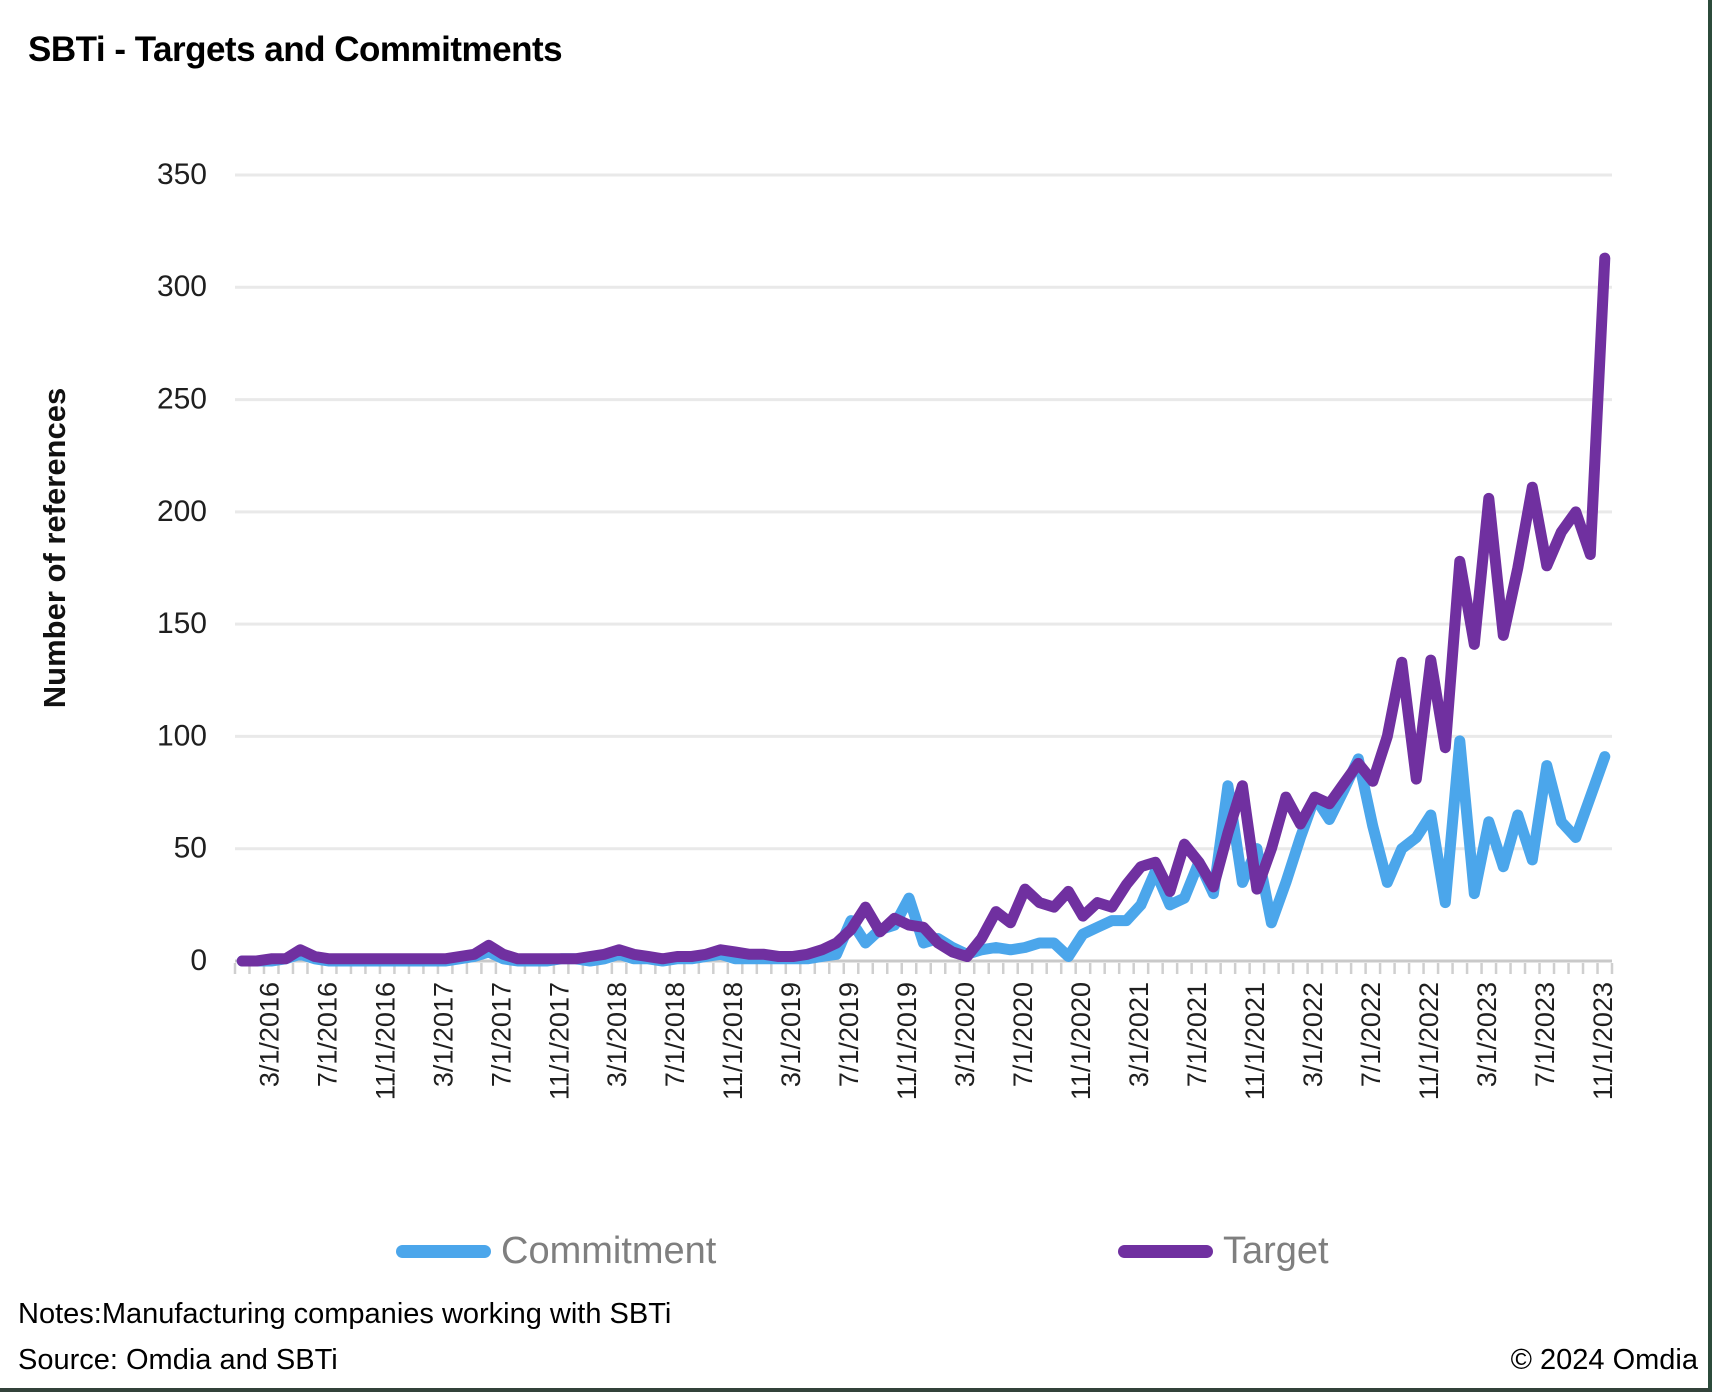 This screenshot has height=1392, width=1712. Describe the element at coordinates (295, 49) in the screenshot. I see `chart-title: SBTi - Targets and Commitments` at that location.